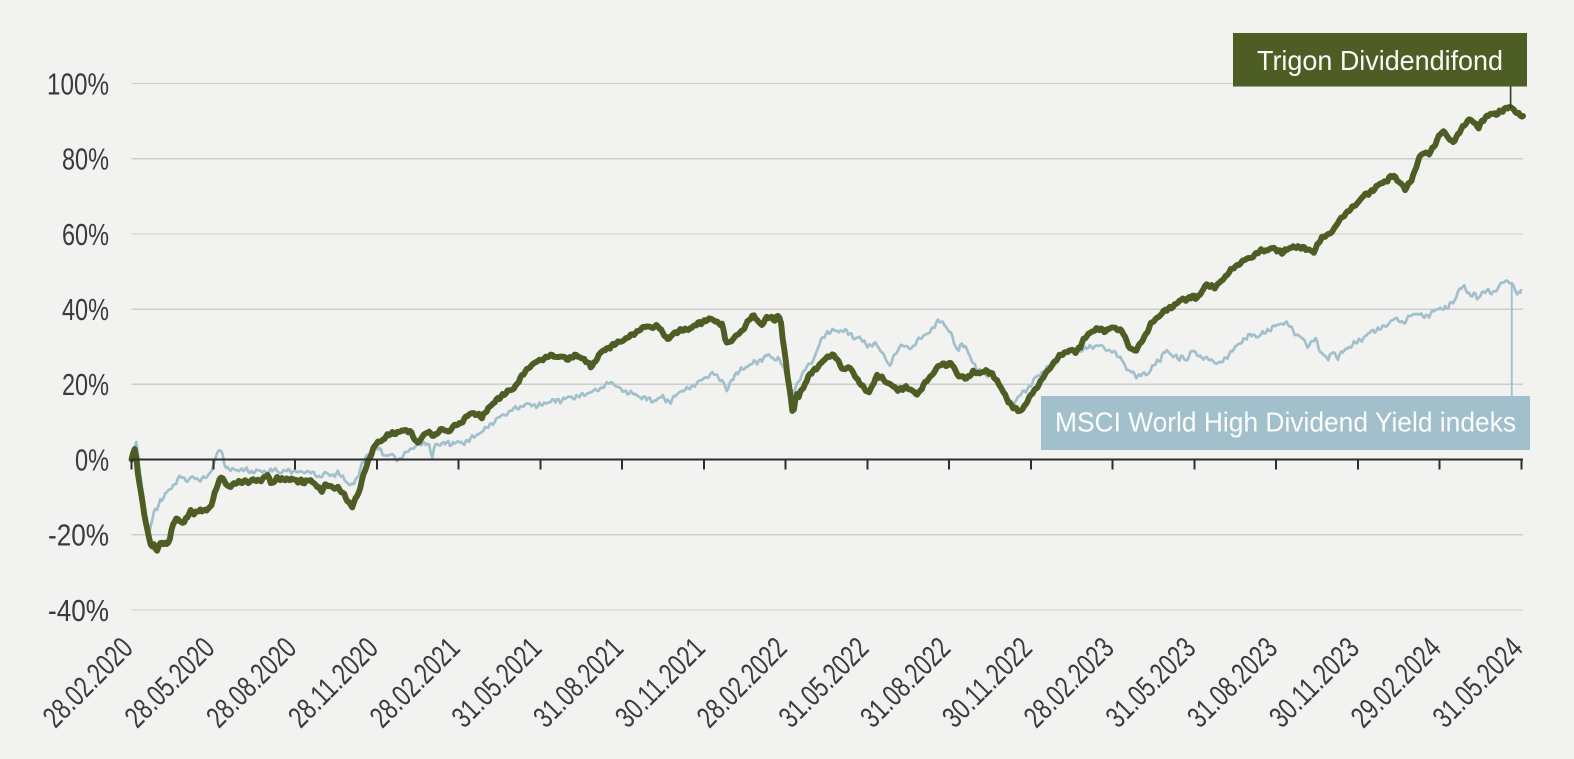 The height and width of the screenshot is (759, 1574). Describe the element at coordinates (1285, 422) in the screenshot. I see `svg-text:MSCI World High Dividend Yield: MSCI World High Dividend Yield indeks` at that location.